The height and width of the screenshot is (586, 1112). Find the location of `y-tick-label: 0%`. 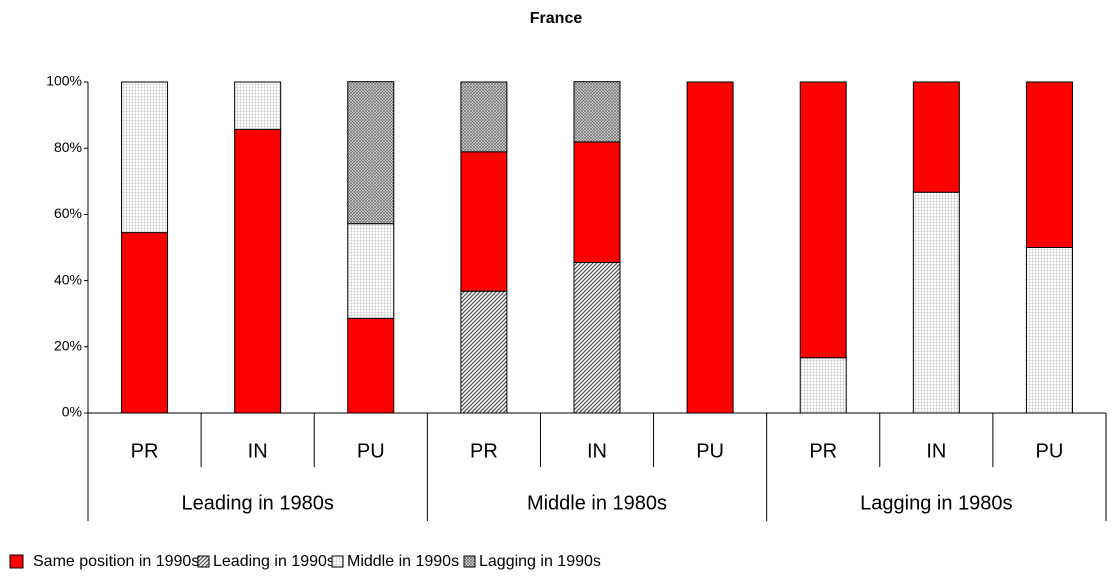

y-tick-label: 0% is located at coordinates (72, 412).